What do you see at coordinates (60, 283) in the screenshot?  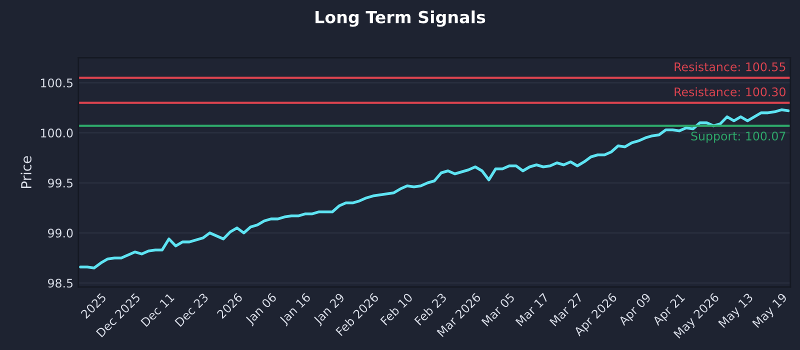 I see `y-tick-label: 98.5` at bounding box center [60, 283].